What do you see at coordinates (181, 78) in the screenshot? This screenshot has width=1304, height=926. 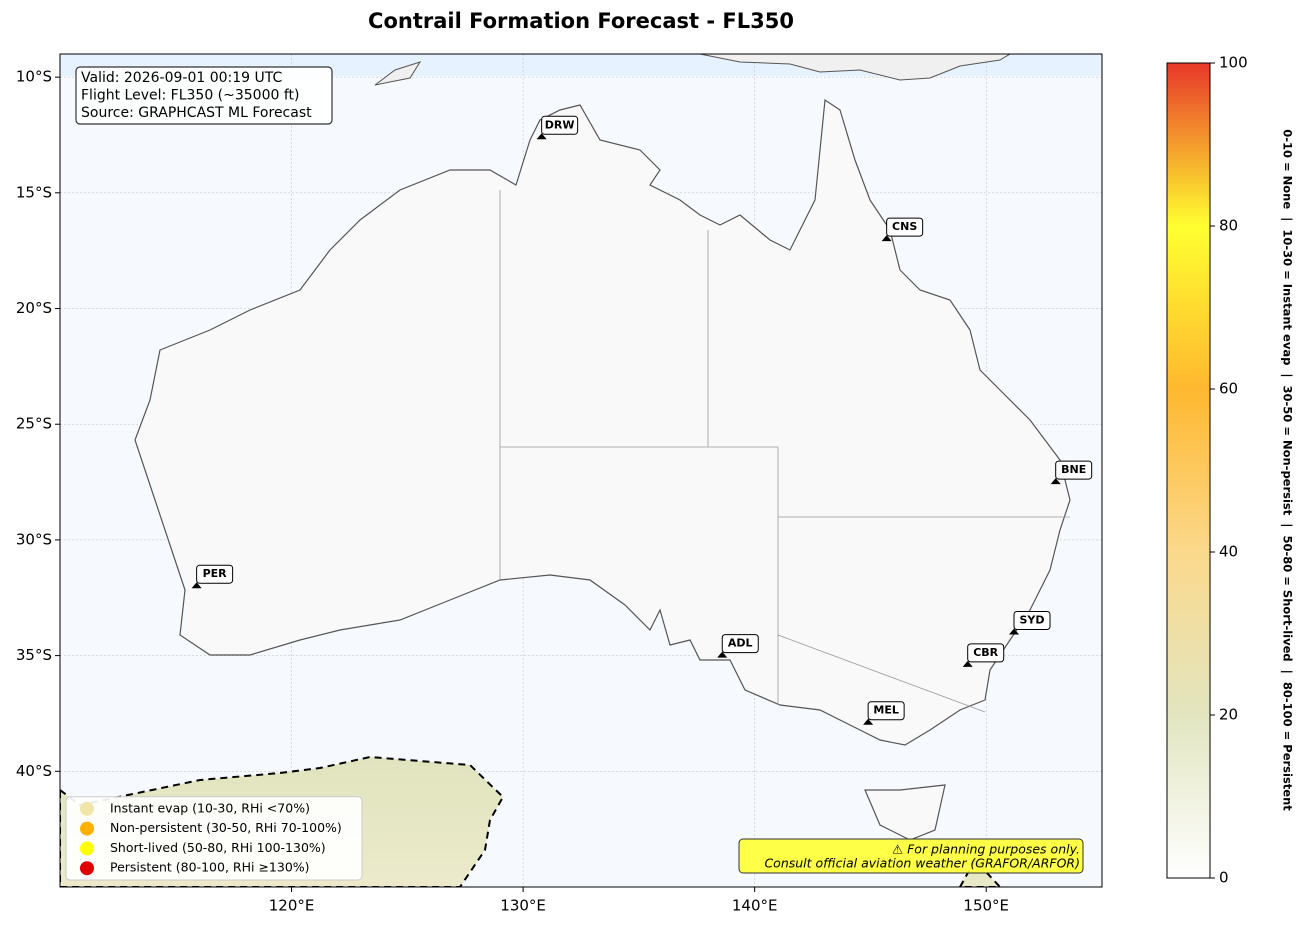 I see `info-line: Valid: 2026-09-01 00:19 UTC` at bounding box center [181, 78].